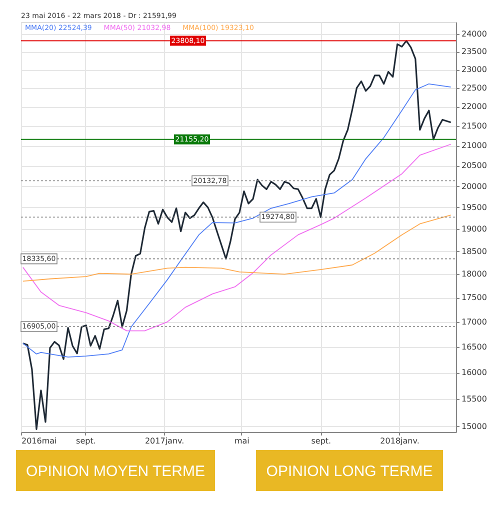  Describe the element at coordinates (474, 207) in the screenshot. I see `y-tick-label: 19500` at that location.